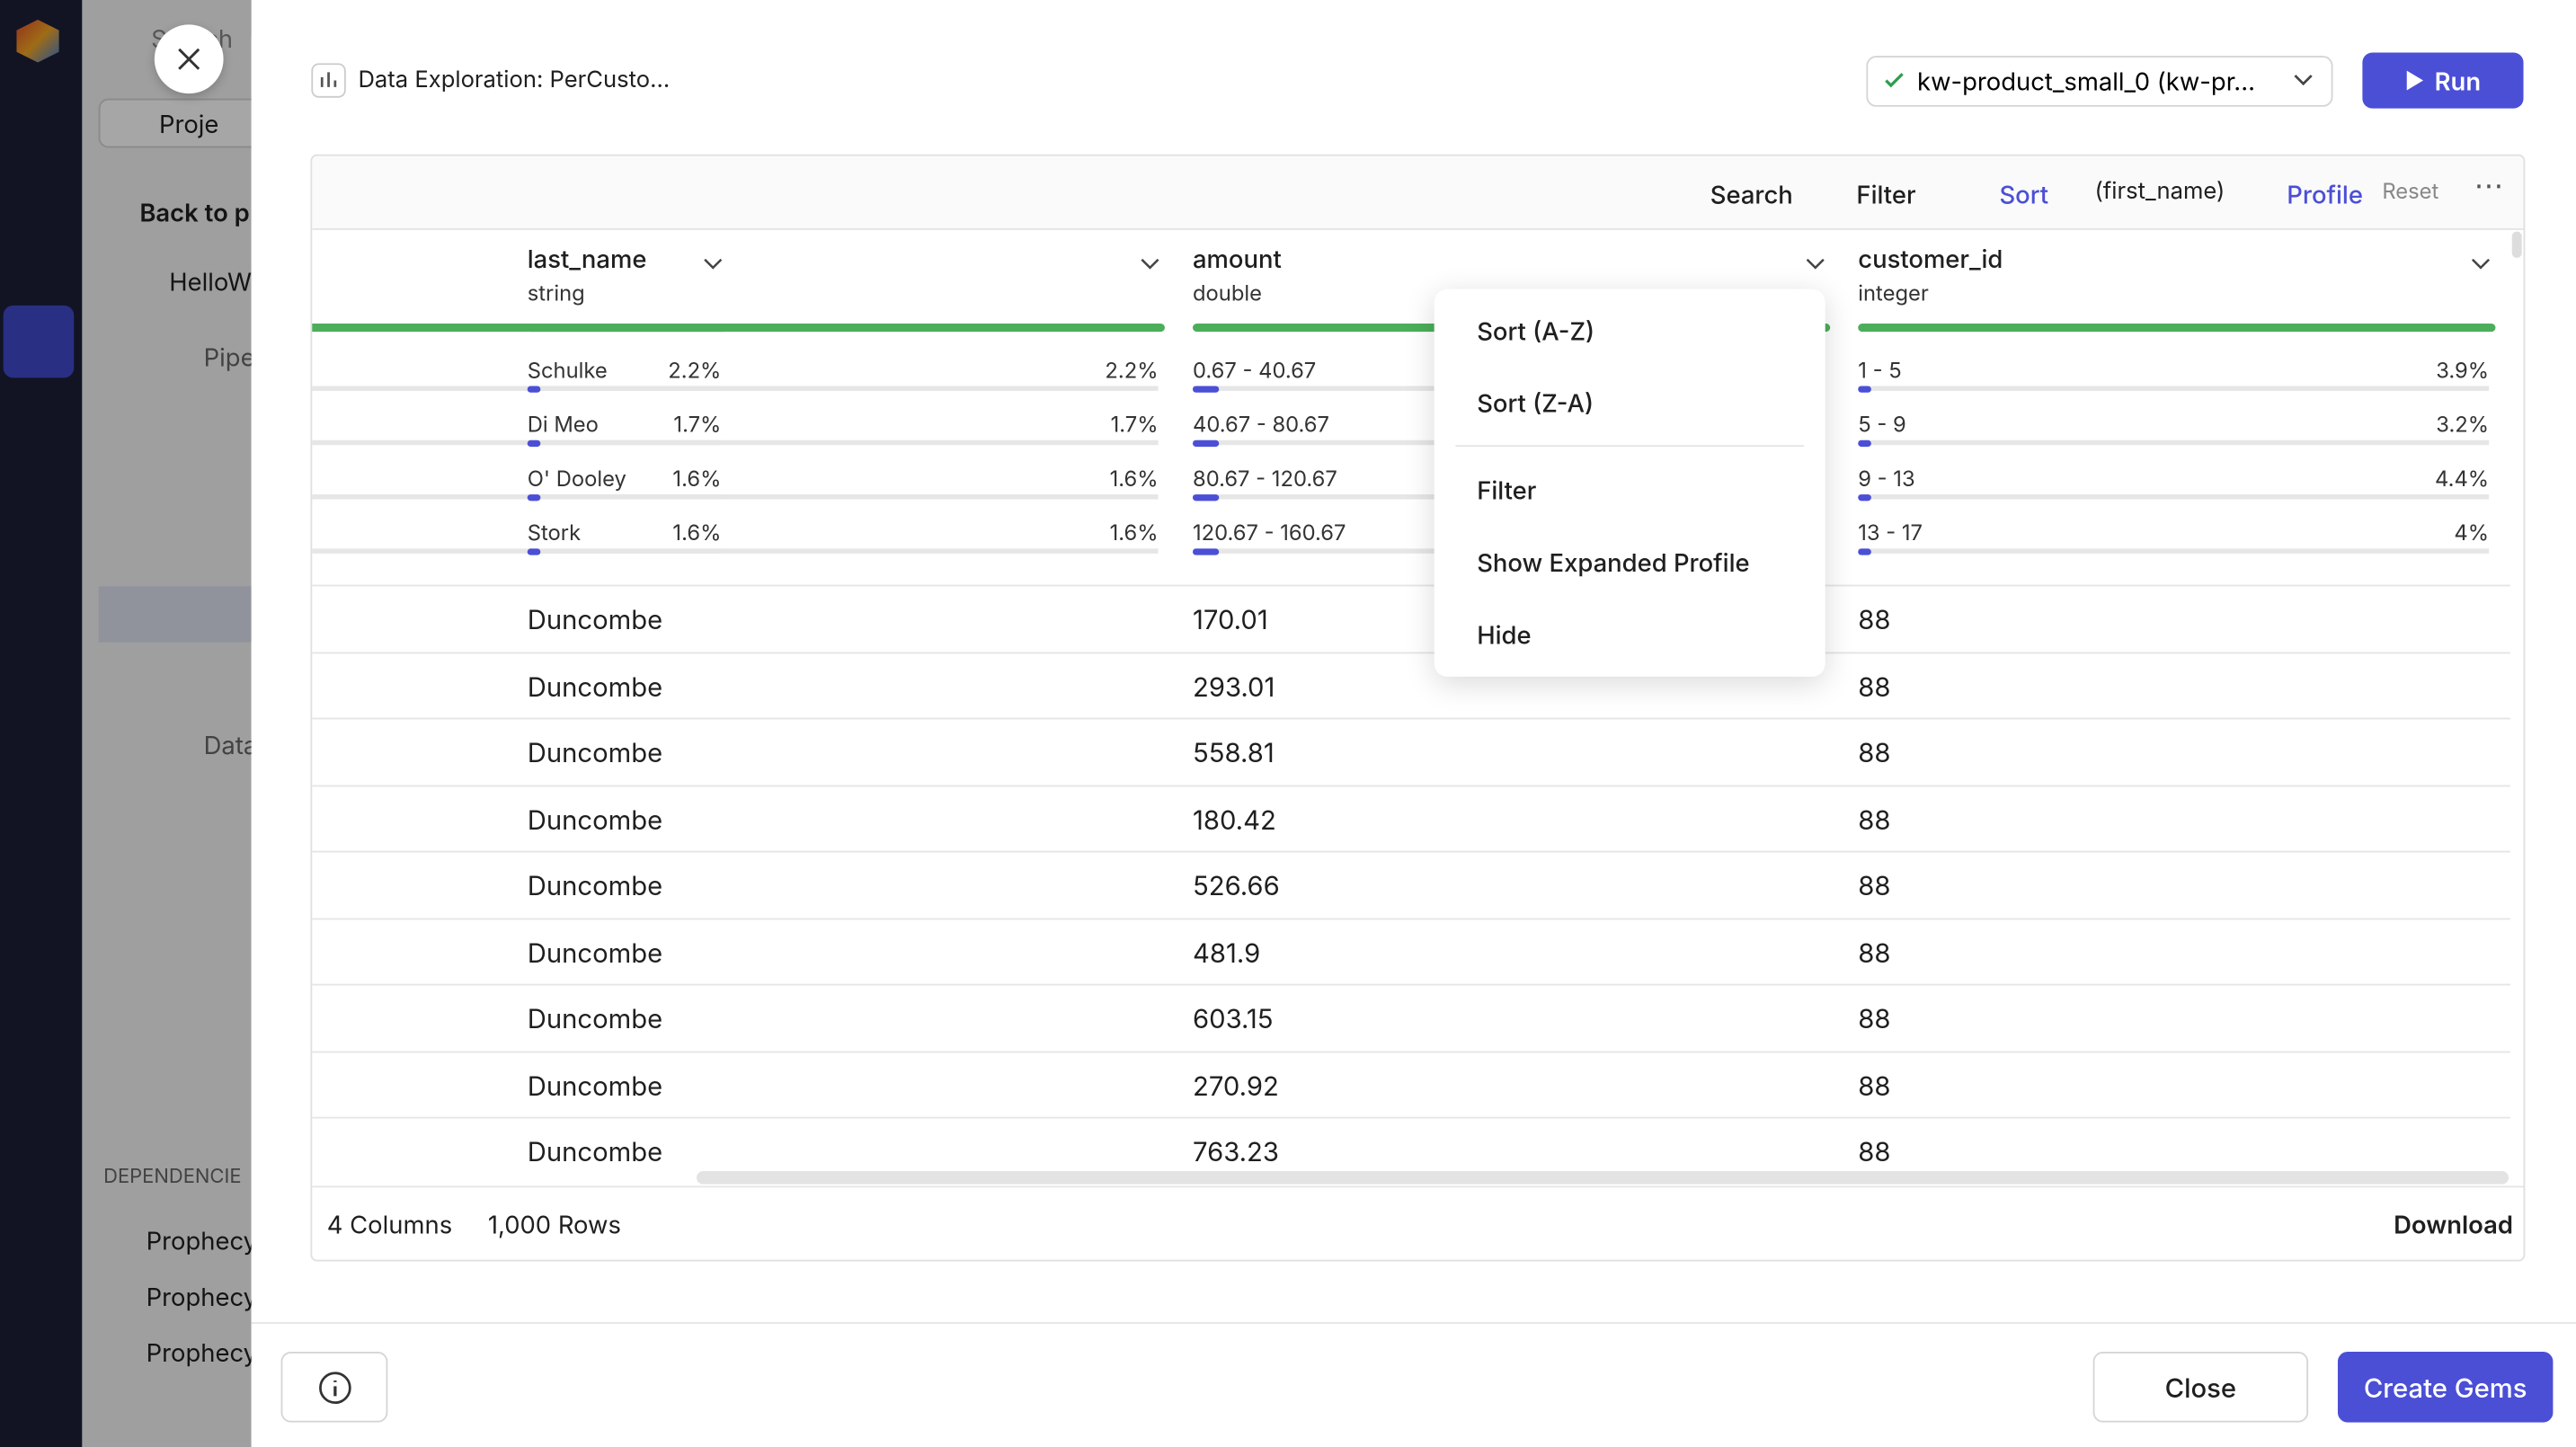 This screenshot has height=1447, width=2576. What do you see at coordinates (1886, 194) in the screenshot?
I see `toolbar-filter: Filter` at bounding box center [1886, 194].